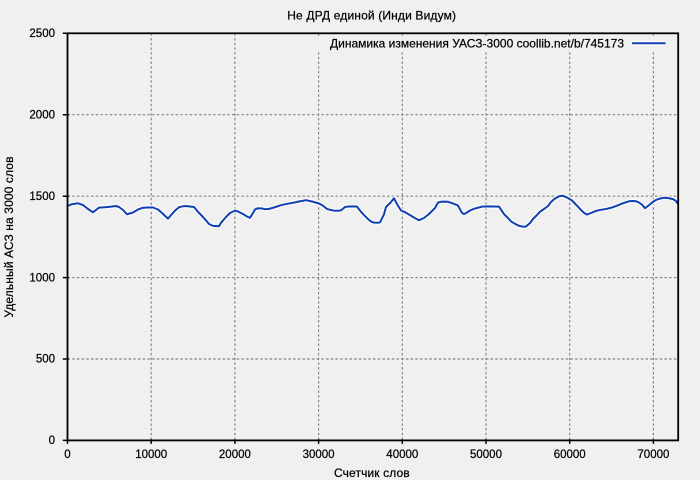 The height and width of the screenshot is (480, 700). Describe the element at coordinates (372, 473) in the screenshot. I see `svg-text: Счетчик слов` at that location.